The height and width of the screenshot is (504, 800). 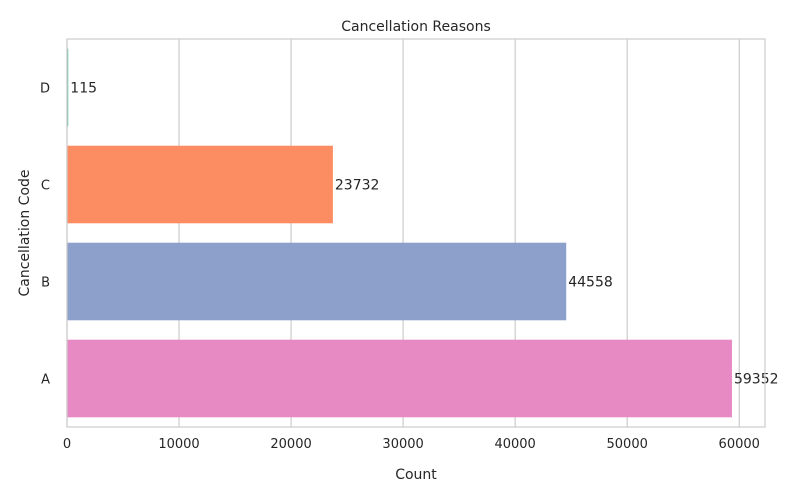 What do you see at coordinates (83, 89) in the screenshot?
I see `data-label-d: 115` at bounding box center [83, 89].